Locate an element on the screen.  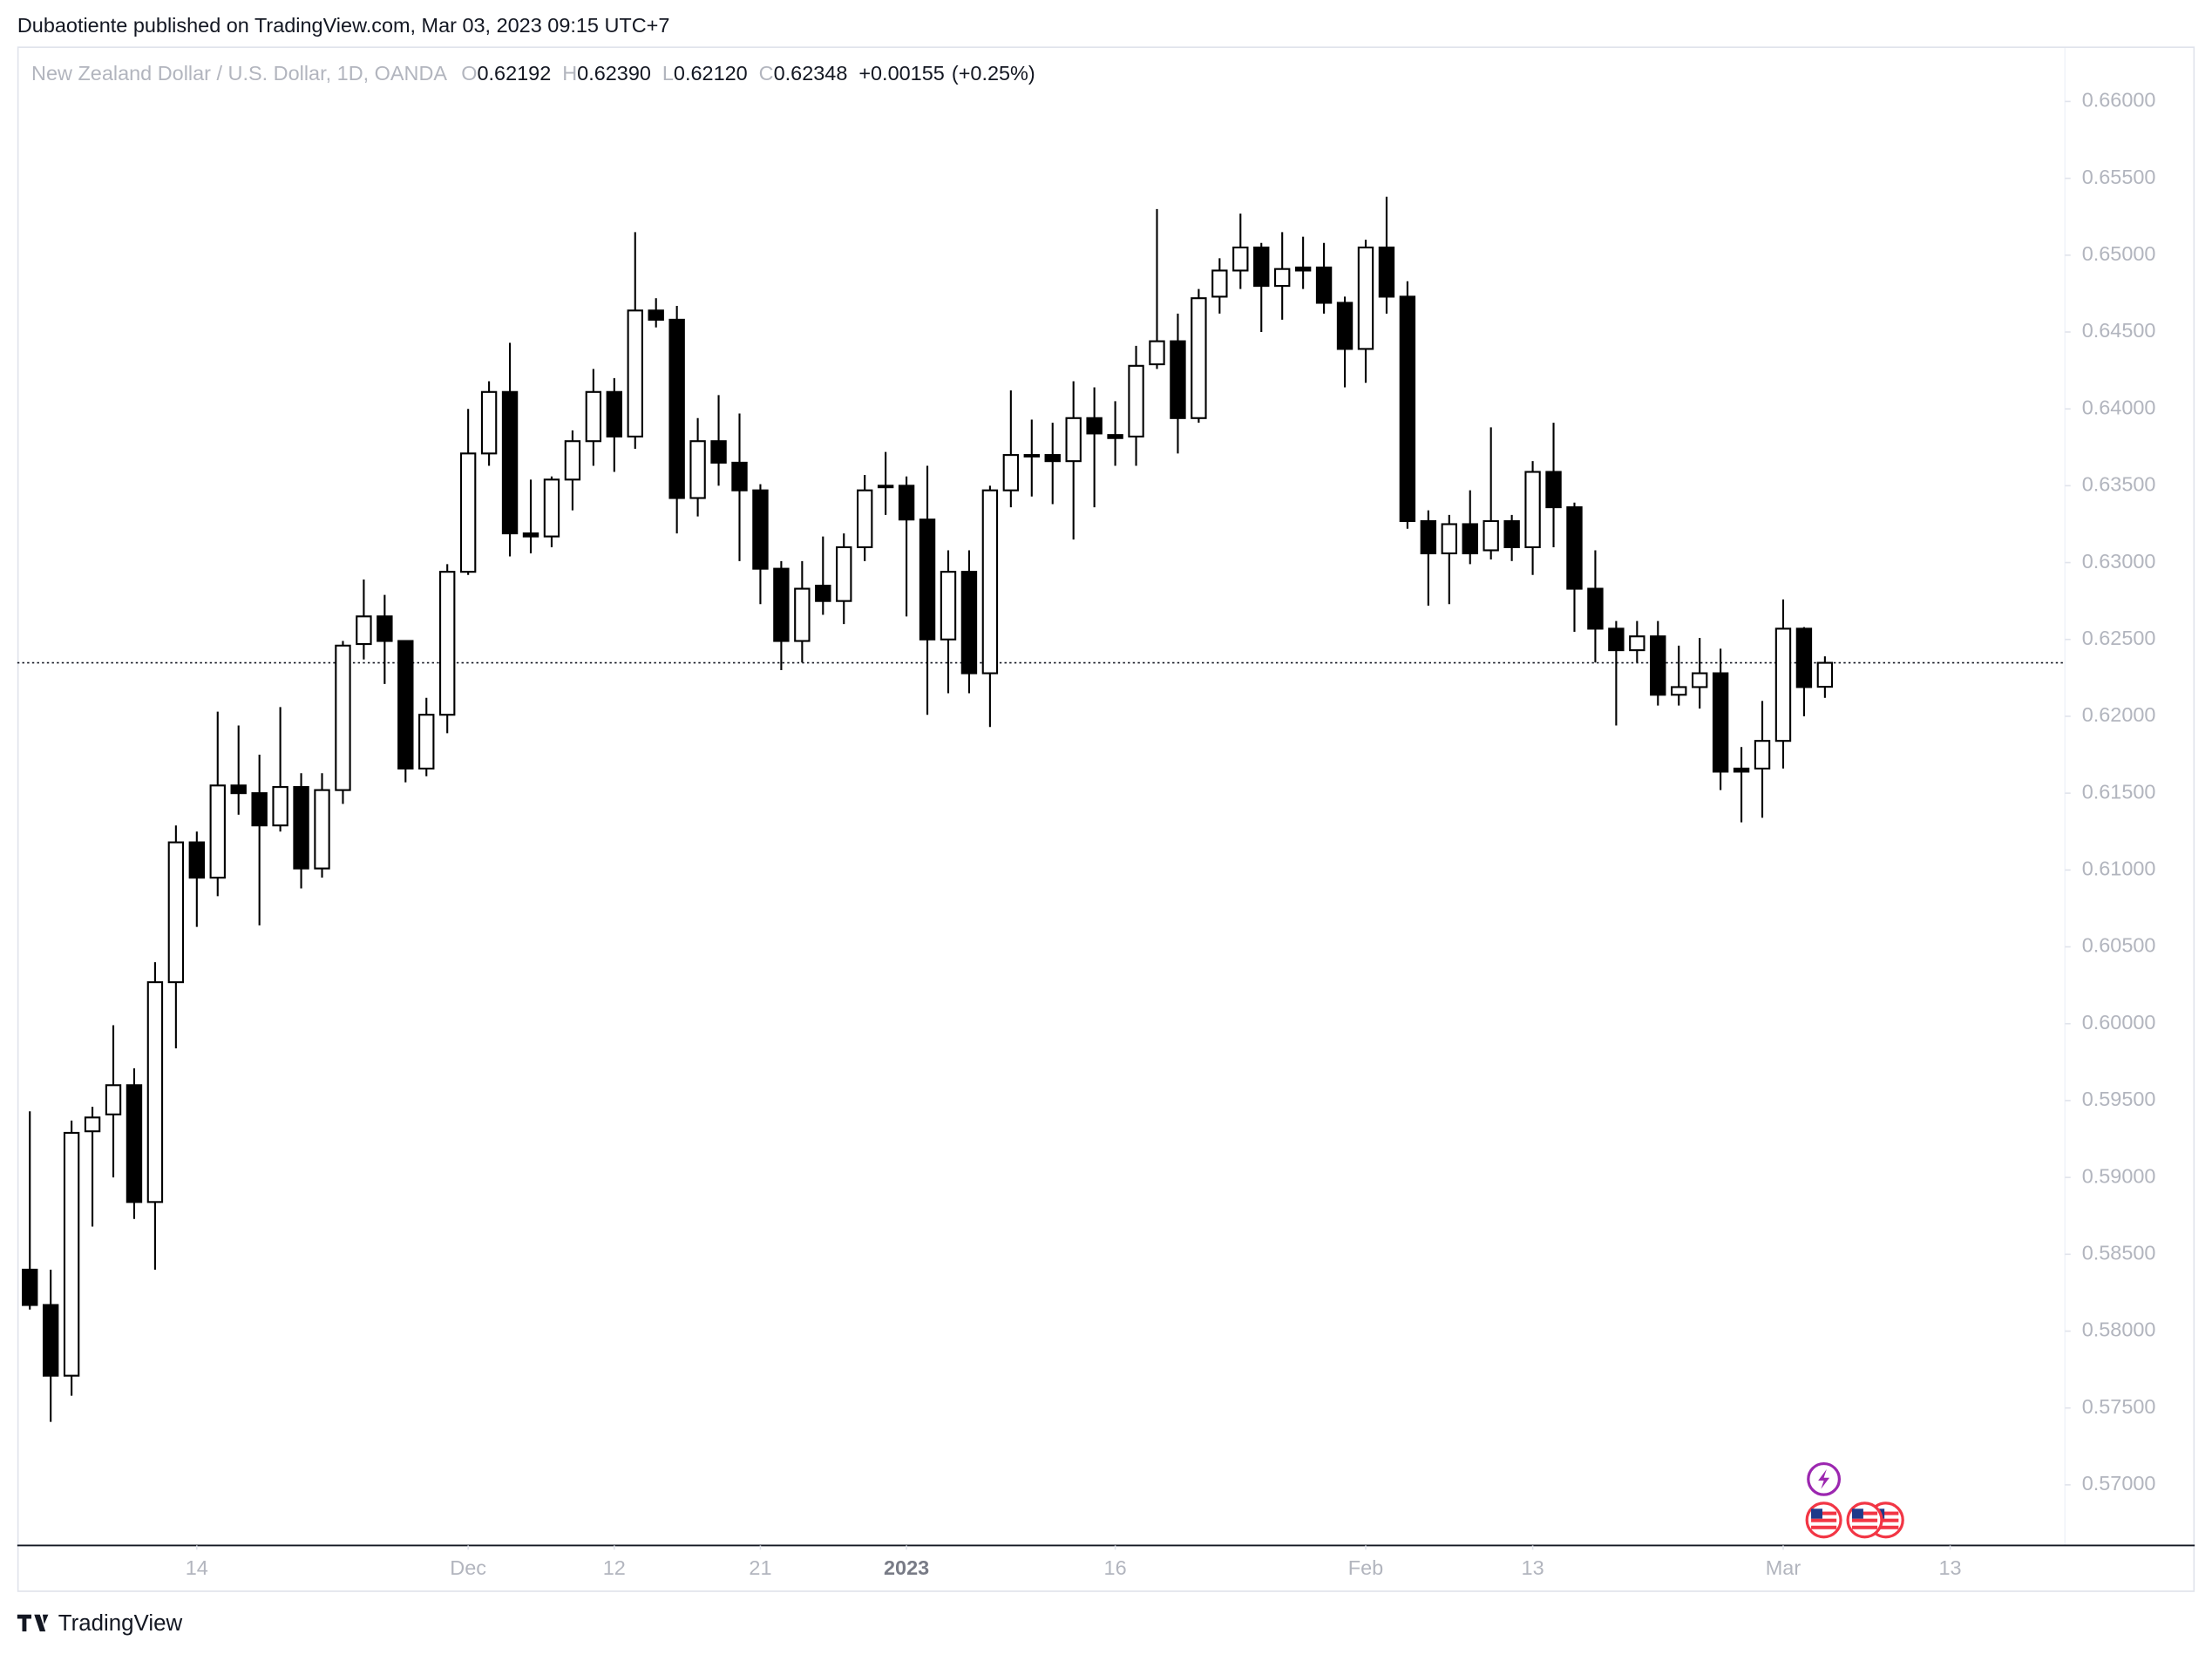
change-percent: (+0.25%) is located at coordinates (993, 73).